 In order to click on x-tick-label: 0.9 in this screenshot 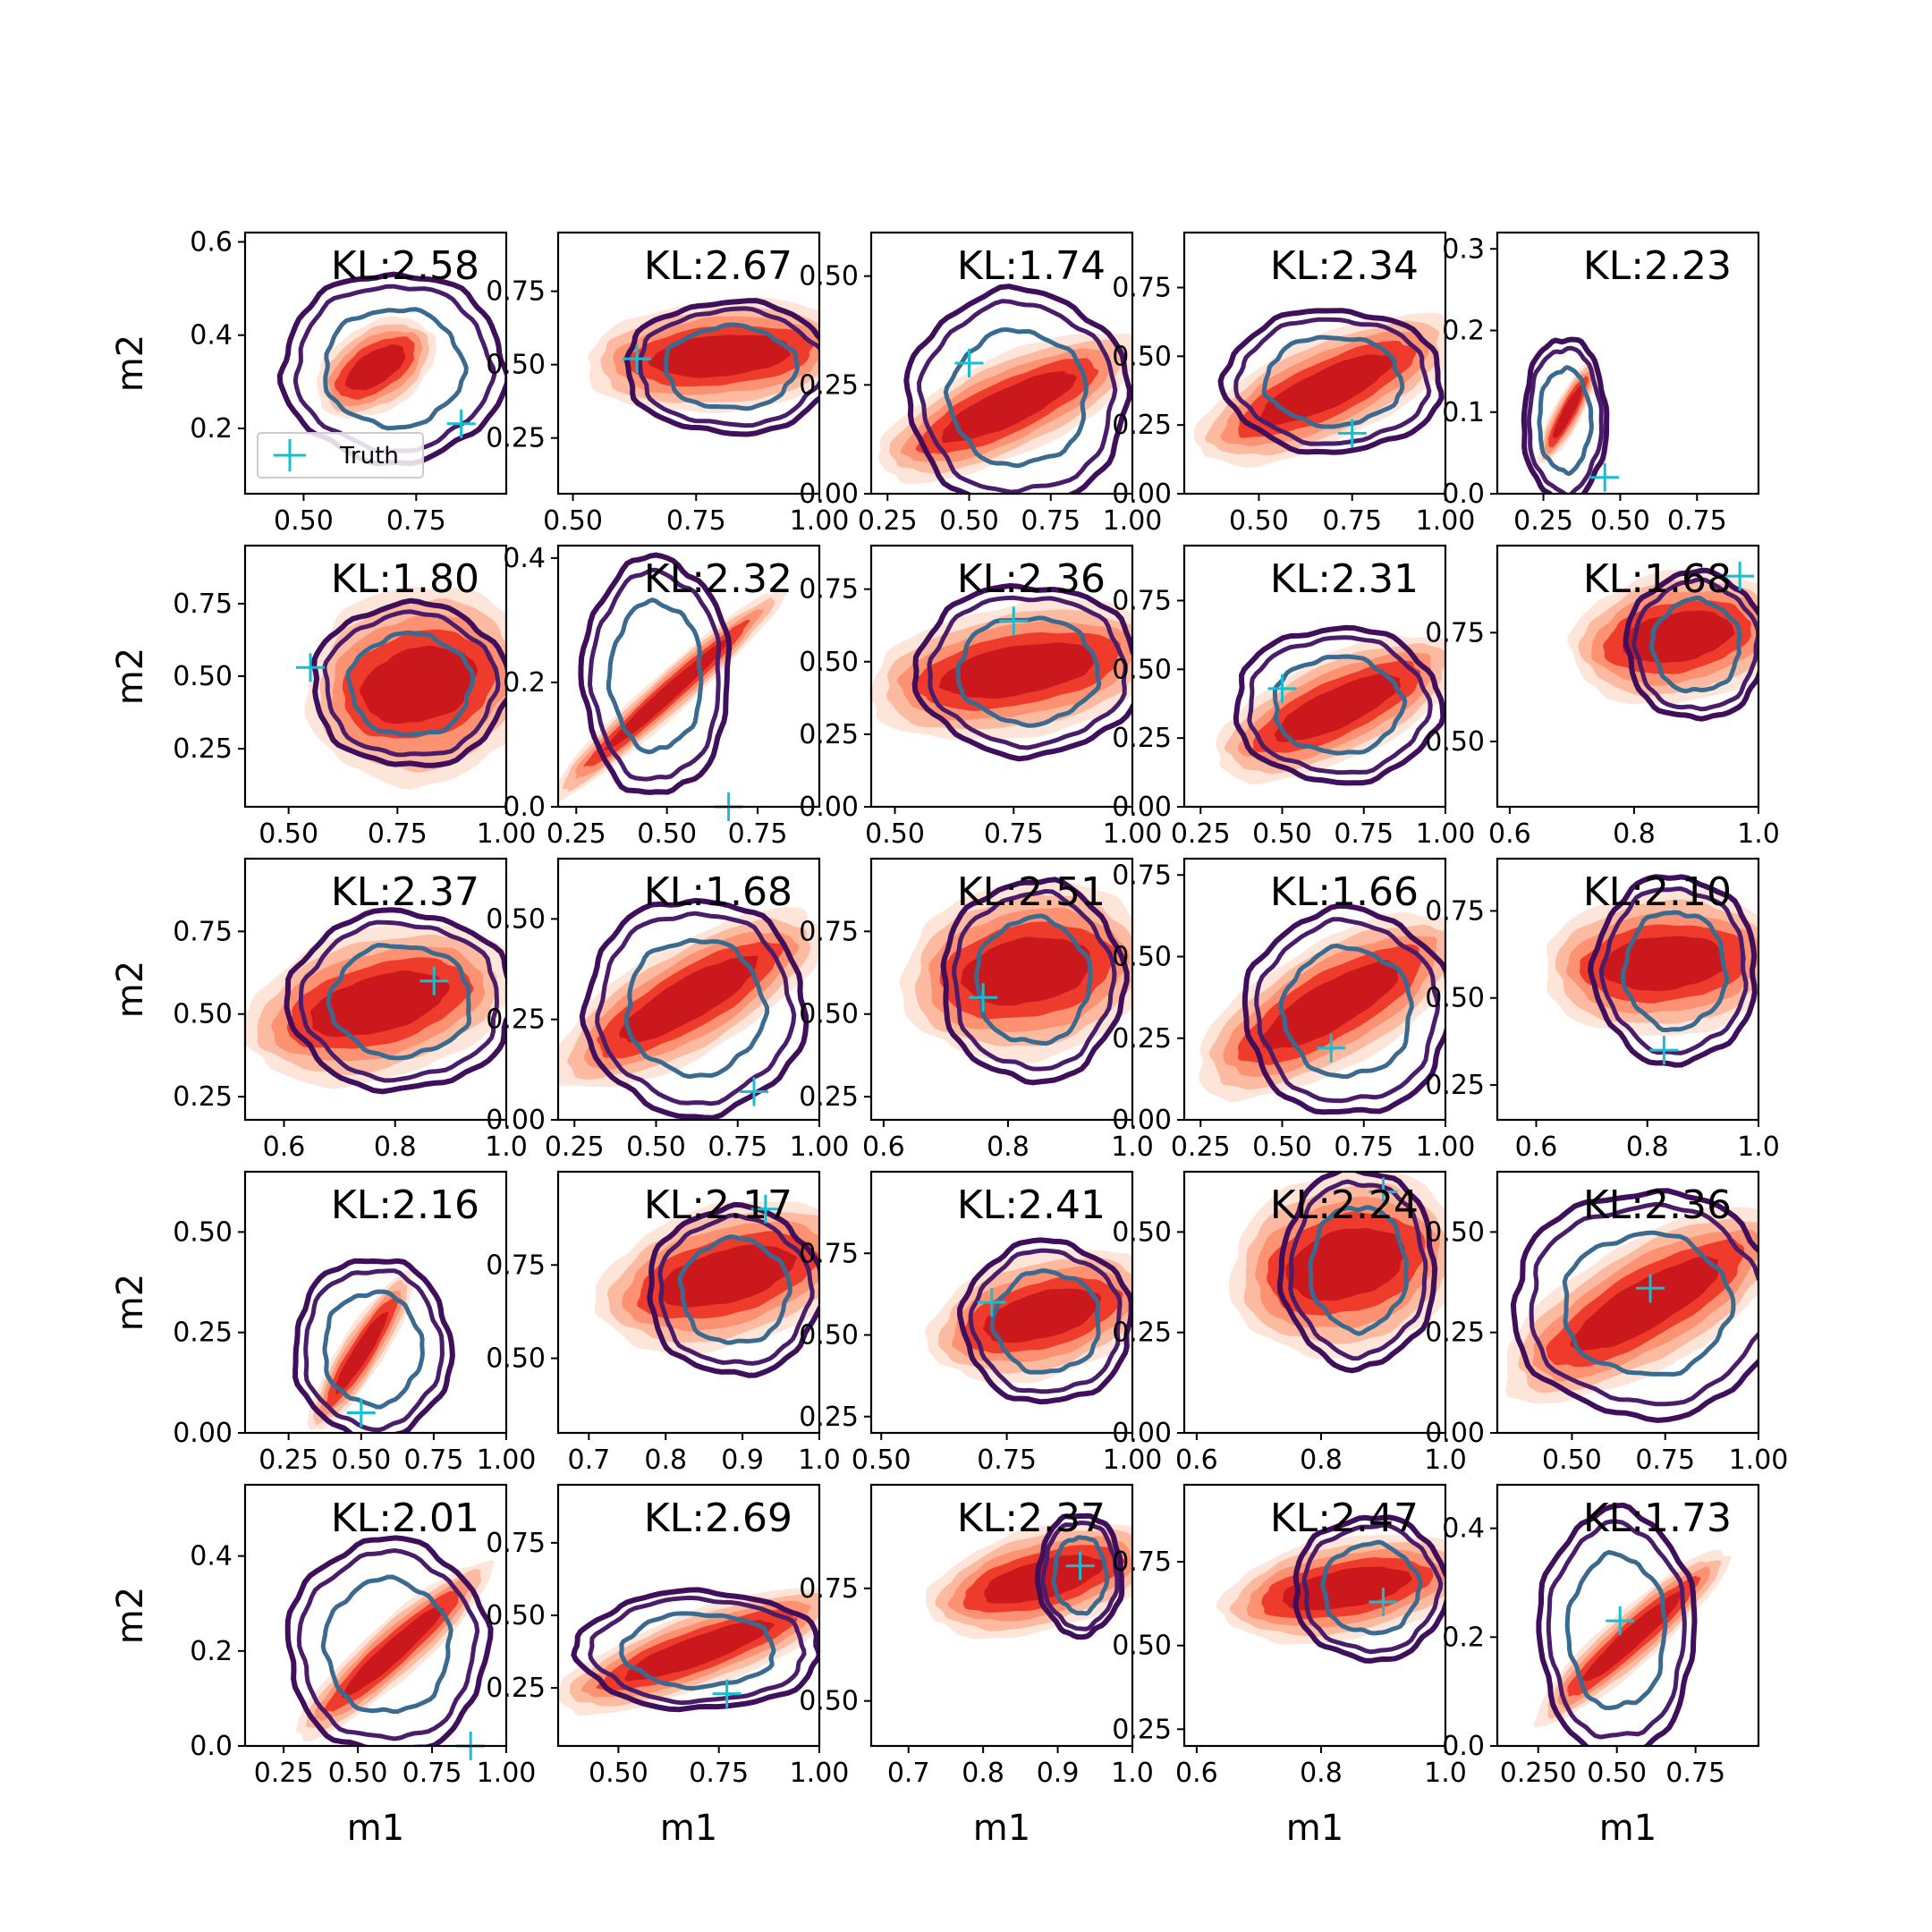, I will do `click(1058, 1773)`.